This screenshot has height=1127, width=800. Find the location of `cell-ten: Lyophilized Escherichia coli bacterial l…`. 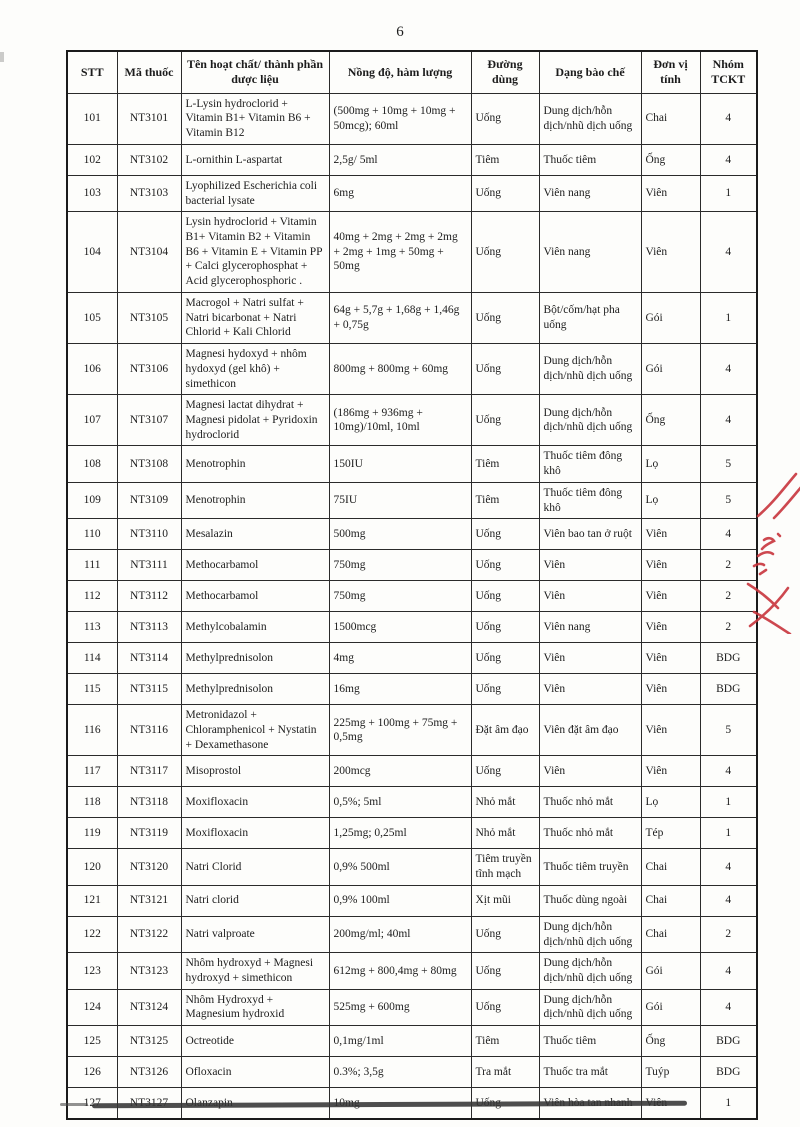

cell-ten: Lyophilized Escherichia coli bacterial l… is located at coordinates (255, 193).